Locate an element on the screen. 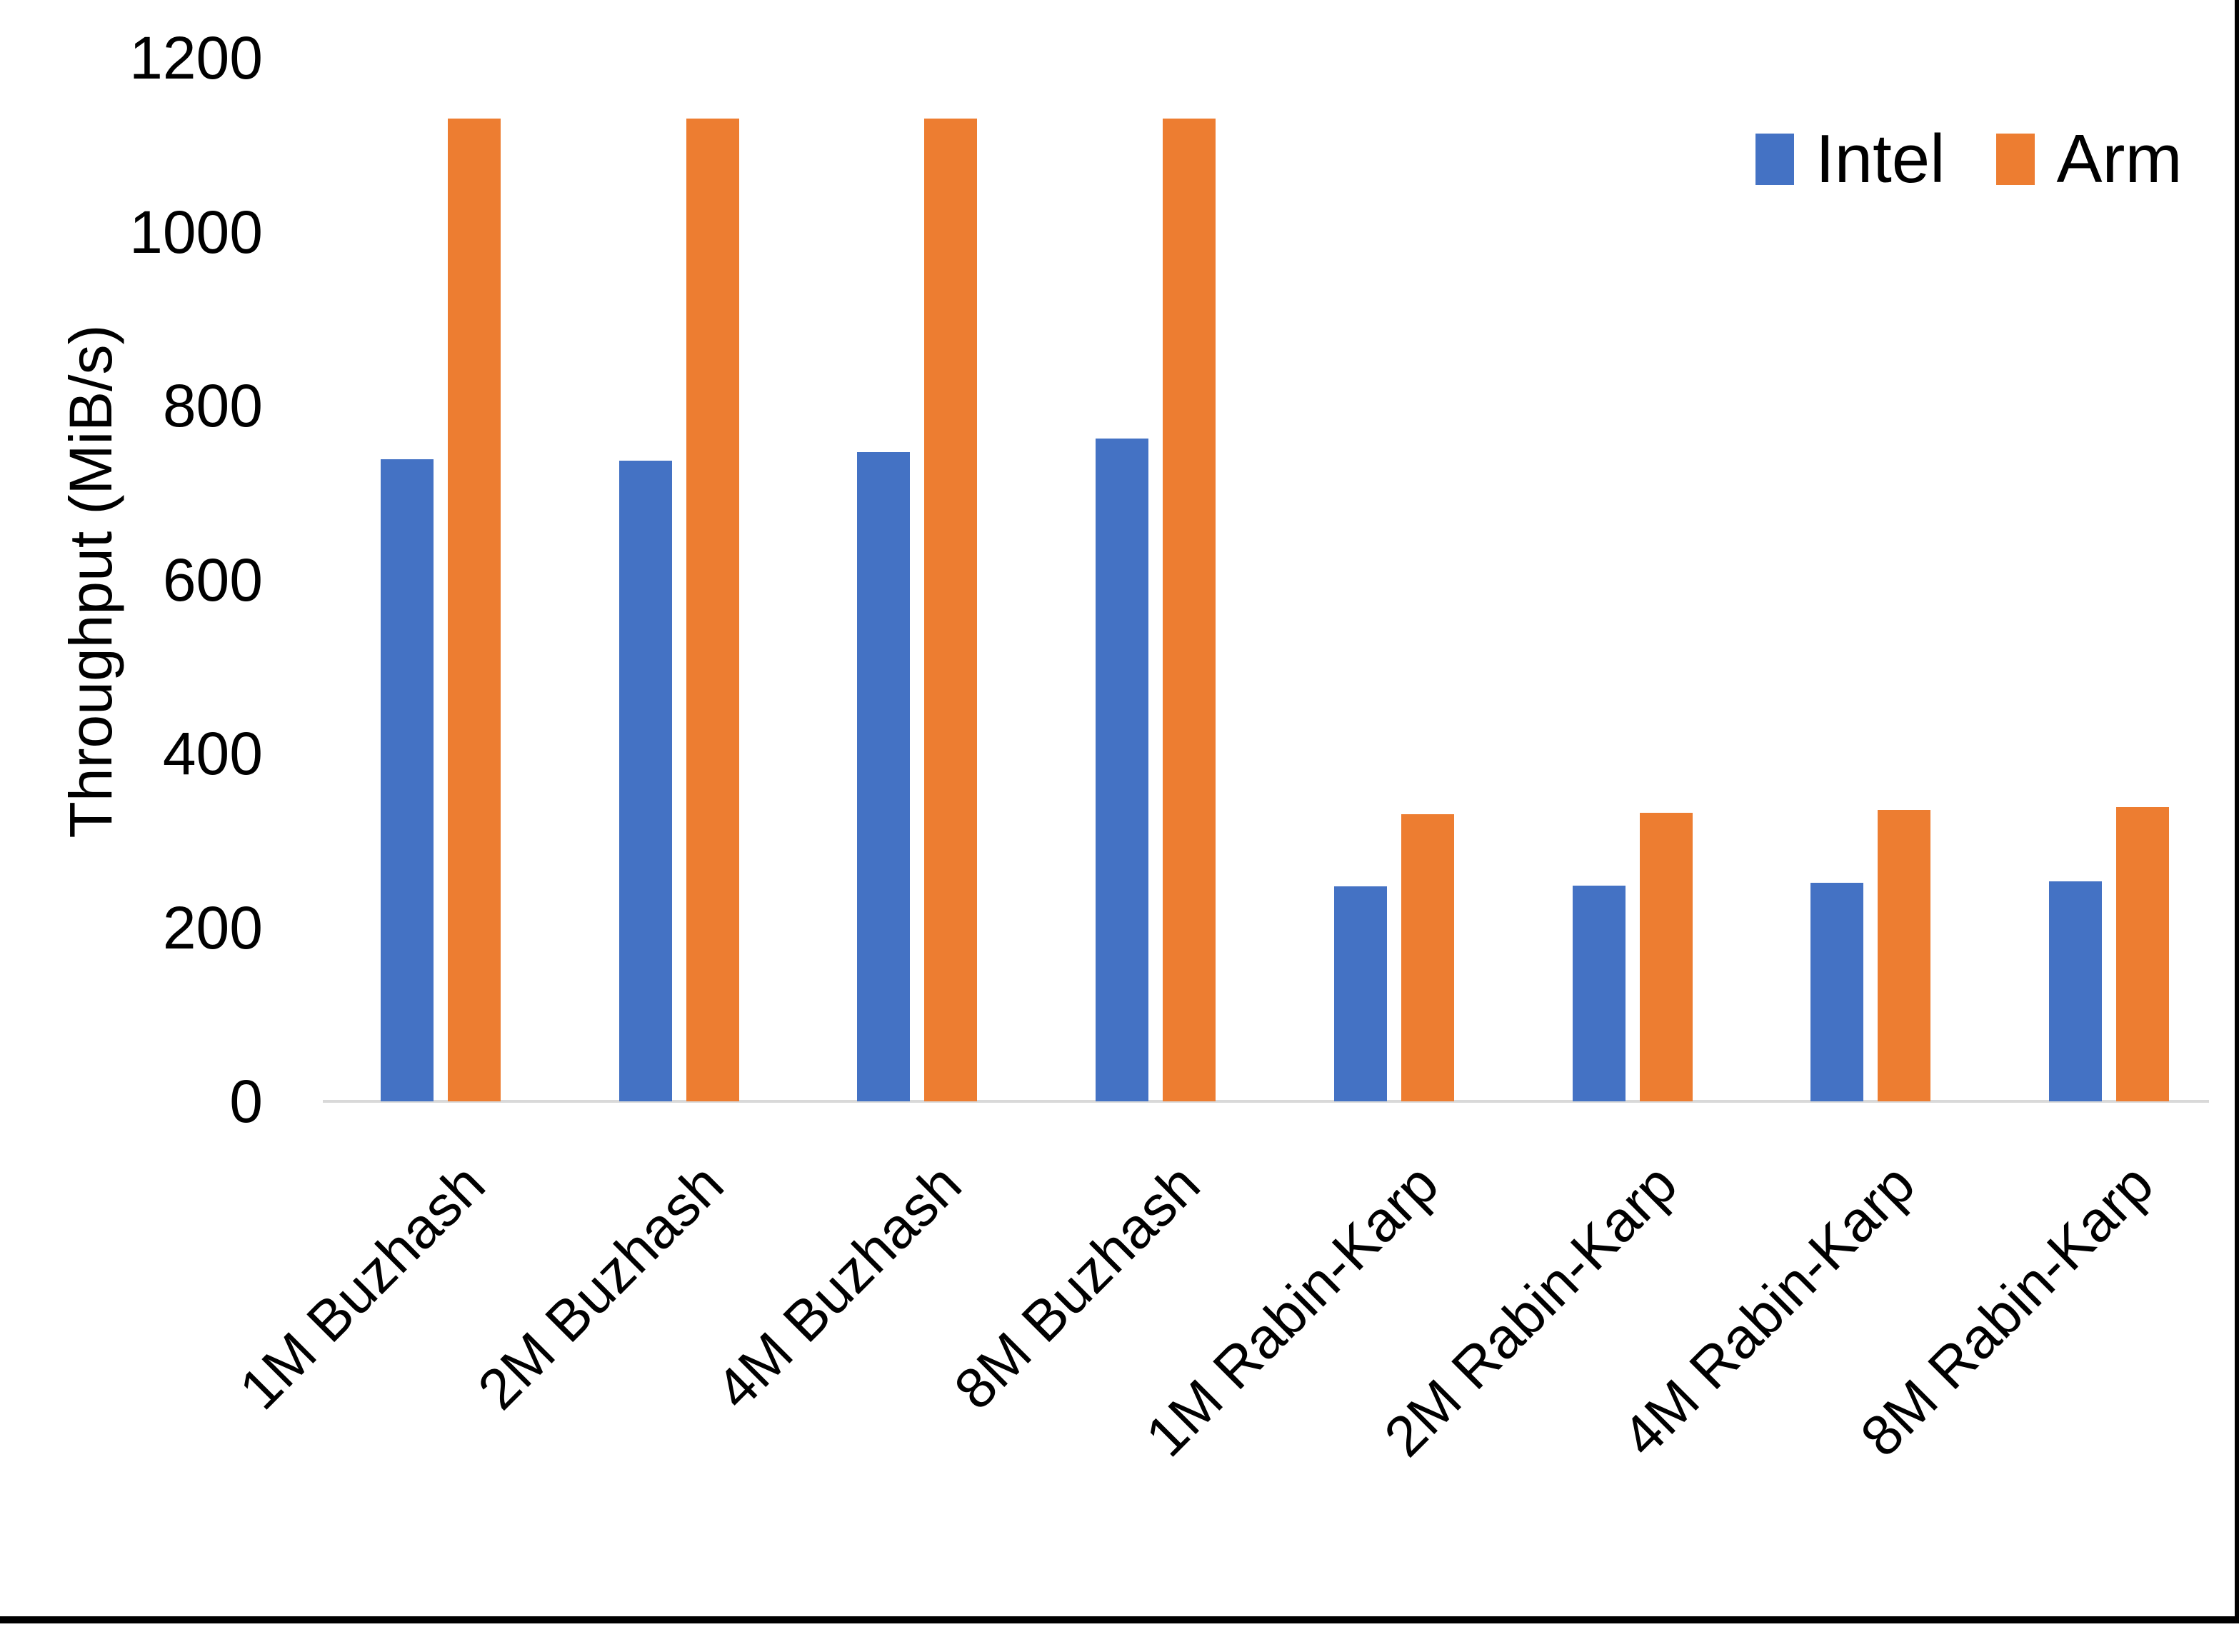  x-category-label: 4M Rabin-Karp is located at coordinates (1768, 1310).